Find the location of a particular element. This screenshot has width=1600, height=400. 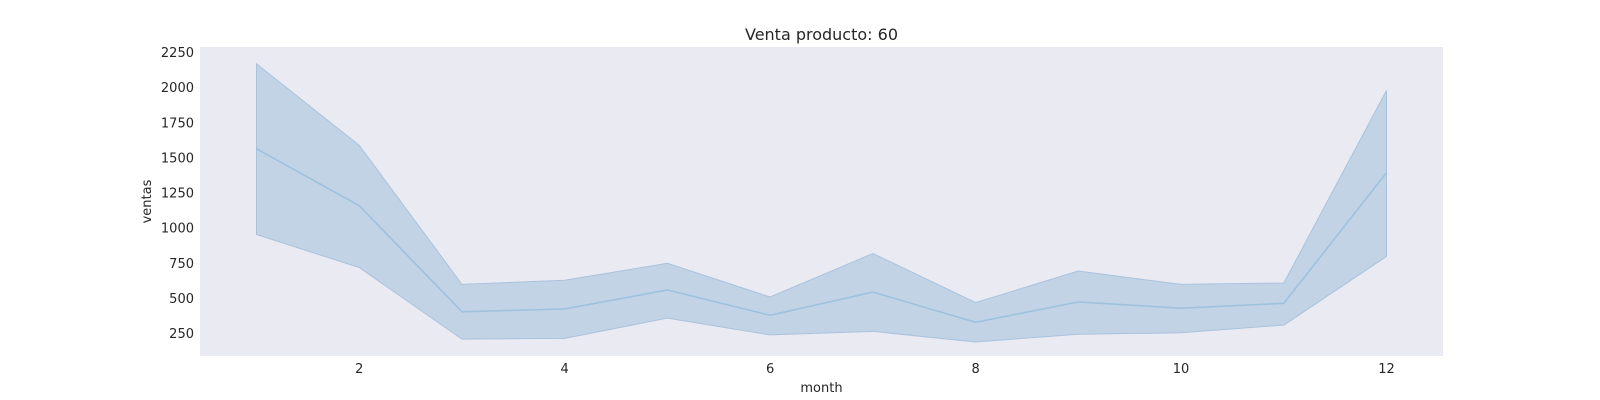

y-axis-ticks: 250 500 750 1000 1250 1500 1750 2000 2250 is located at coordinates (177, 194).